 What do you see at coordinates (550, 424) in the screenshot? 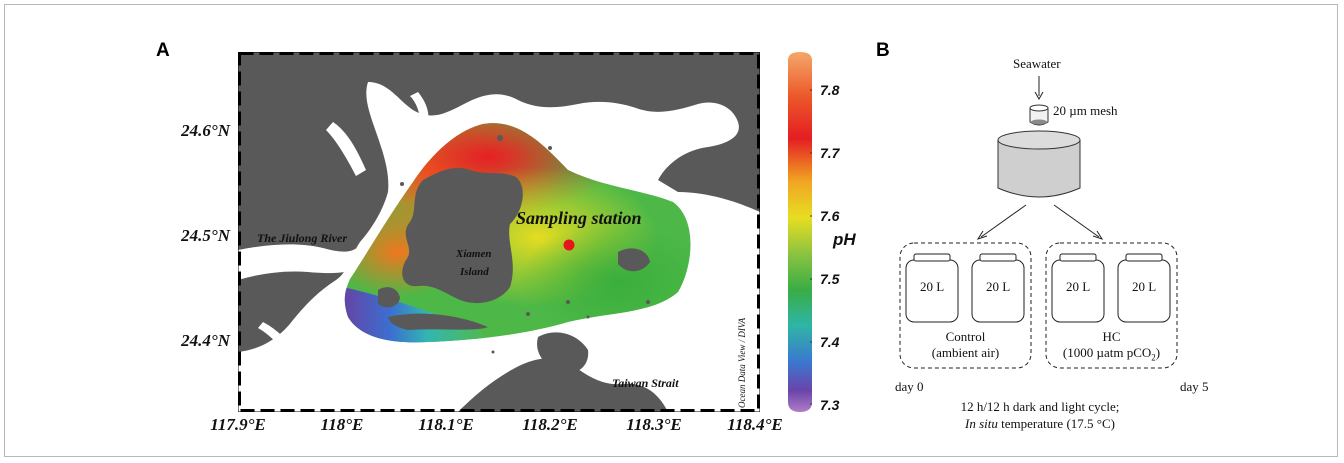
I see `lon-label-118-2: 118.2°E` at bounding box center [550, 424].